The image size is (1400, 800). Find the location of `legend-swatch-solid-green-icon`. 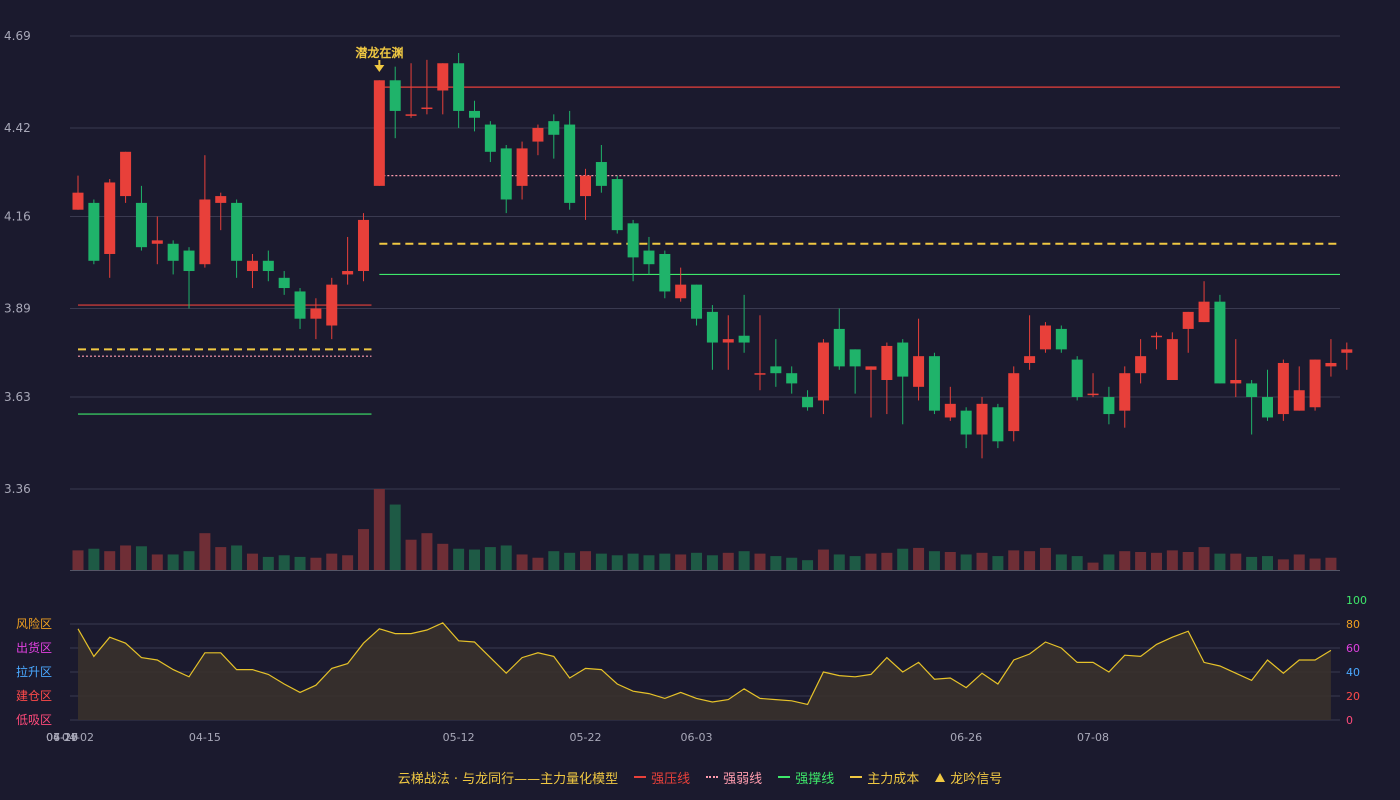

legend-swatch-solid-green-icon is located at coordinates (784, 777).